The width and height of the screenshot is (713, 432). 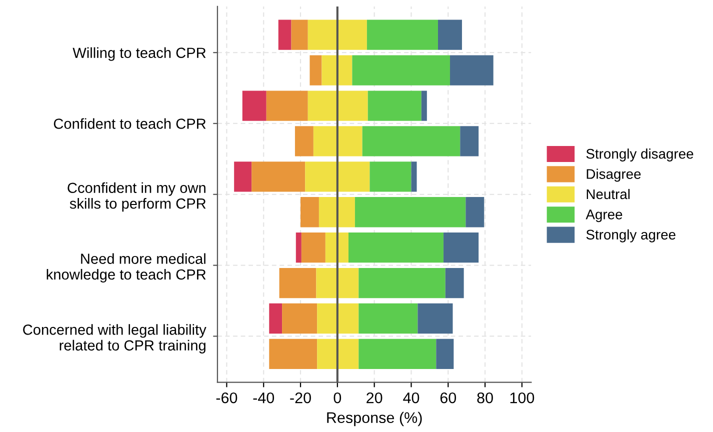 What do you see at coordinates (485, 398) in the screenshot?
I see `x-tick-label: 80` at bounding box center [485, 398].